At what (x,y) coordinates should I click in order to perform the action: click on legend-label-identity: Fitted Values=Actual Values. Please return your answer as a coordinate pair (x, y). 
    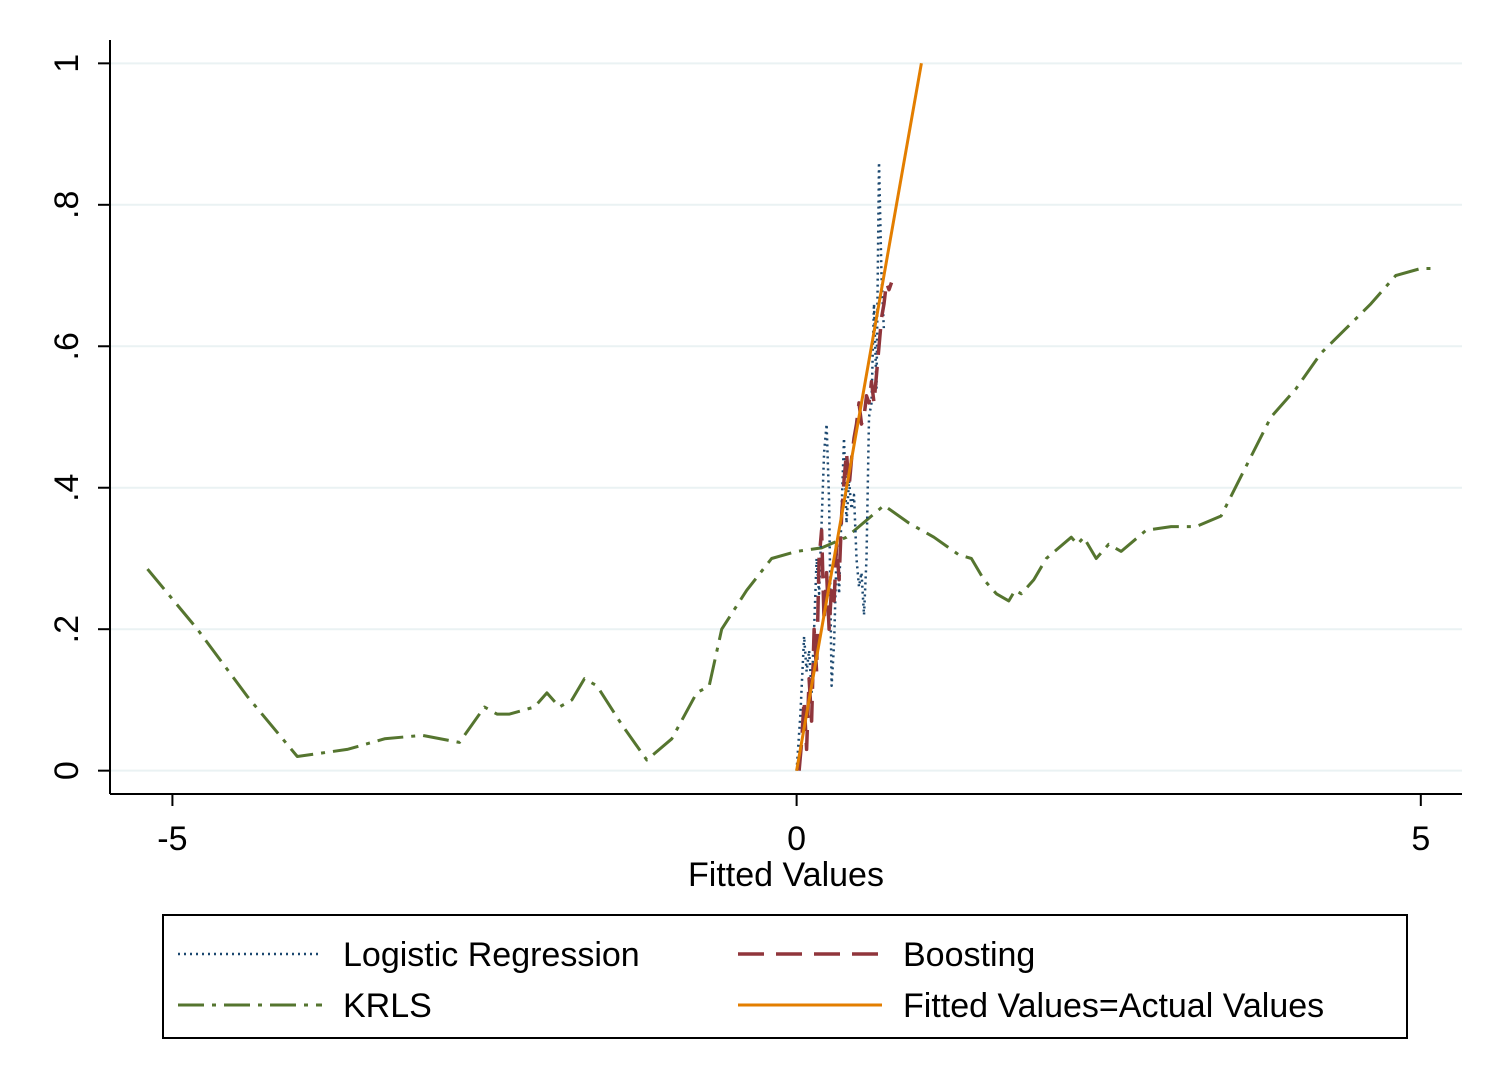
    Looking at the image, I should click on (1113, 1006).